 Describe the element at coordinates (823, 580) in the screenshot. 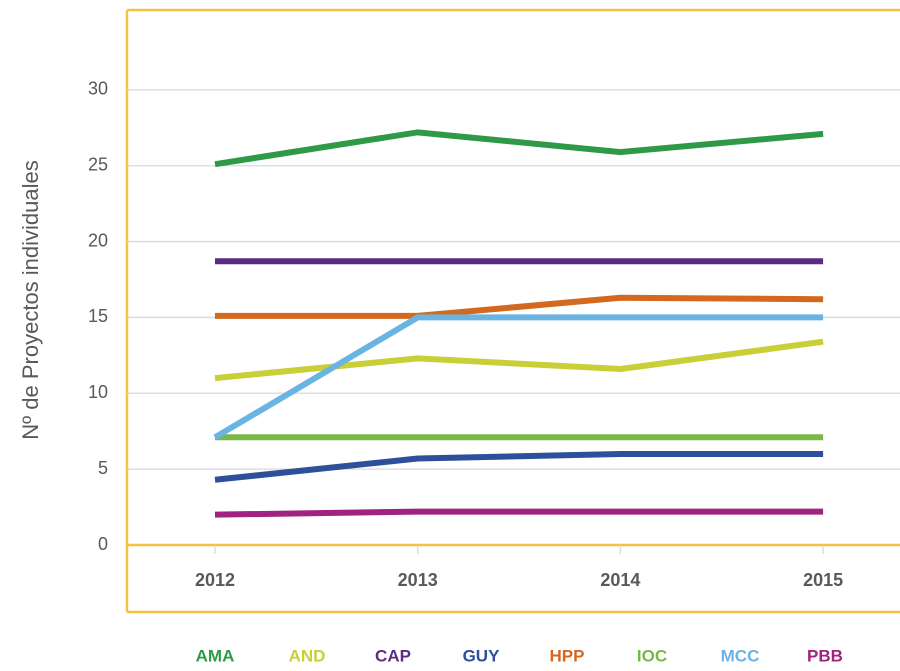

I see `x-tick-label: 2015` at that location.